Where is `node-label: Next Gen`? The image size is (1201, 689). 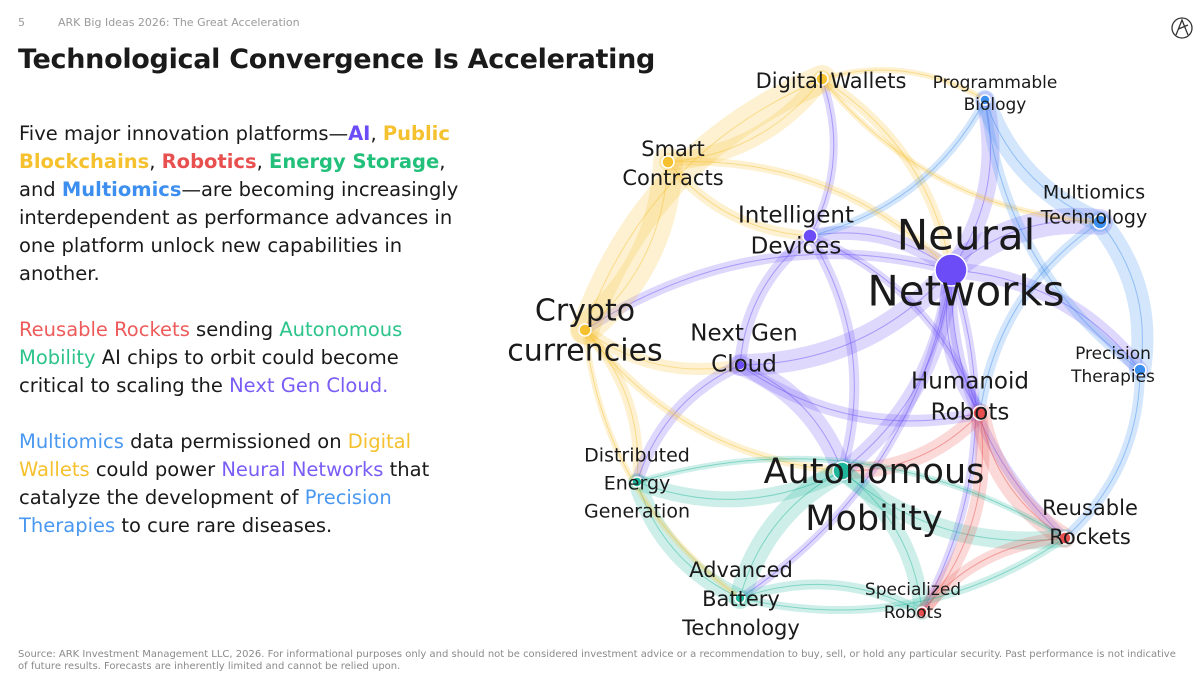 node-label: Next Gen is located at coordinates (743, 334).